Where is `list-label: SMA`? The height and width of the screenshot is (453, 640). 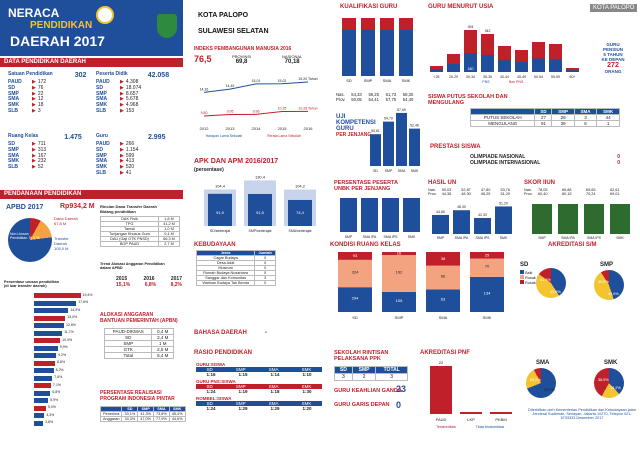
list-label: SMA is located at coordinates (102, 161).